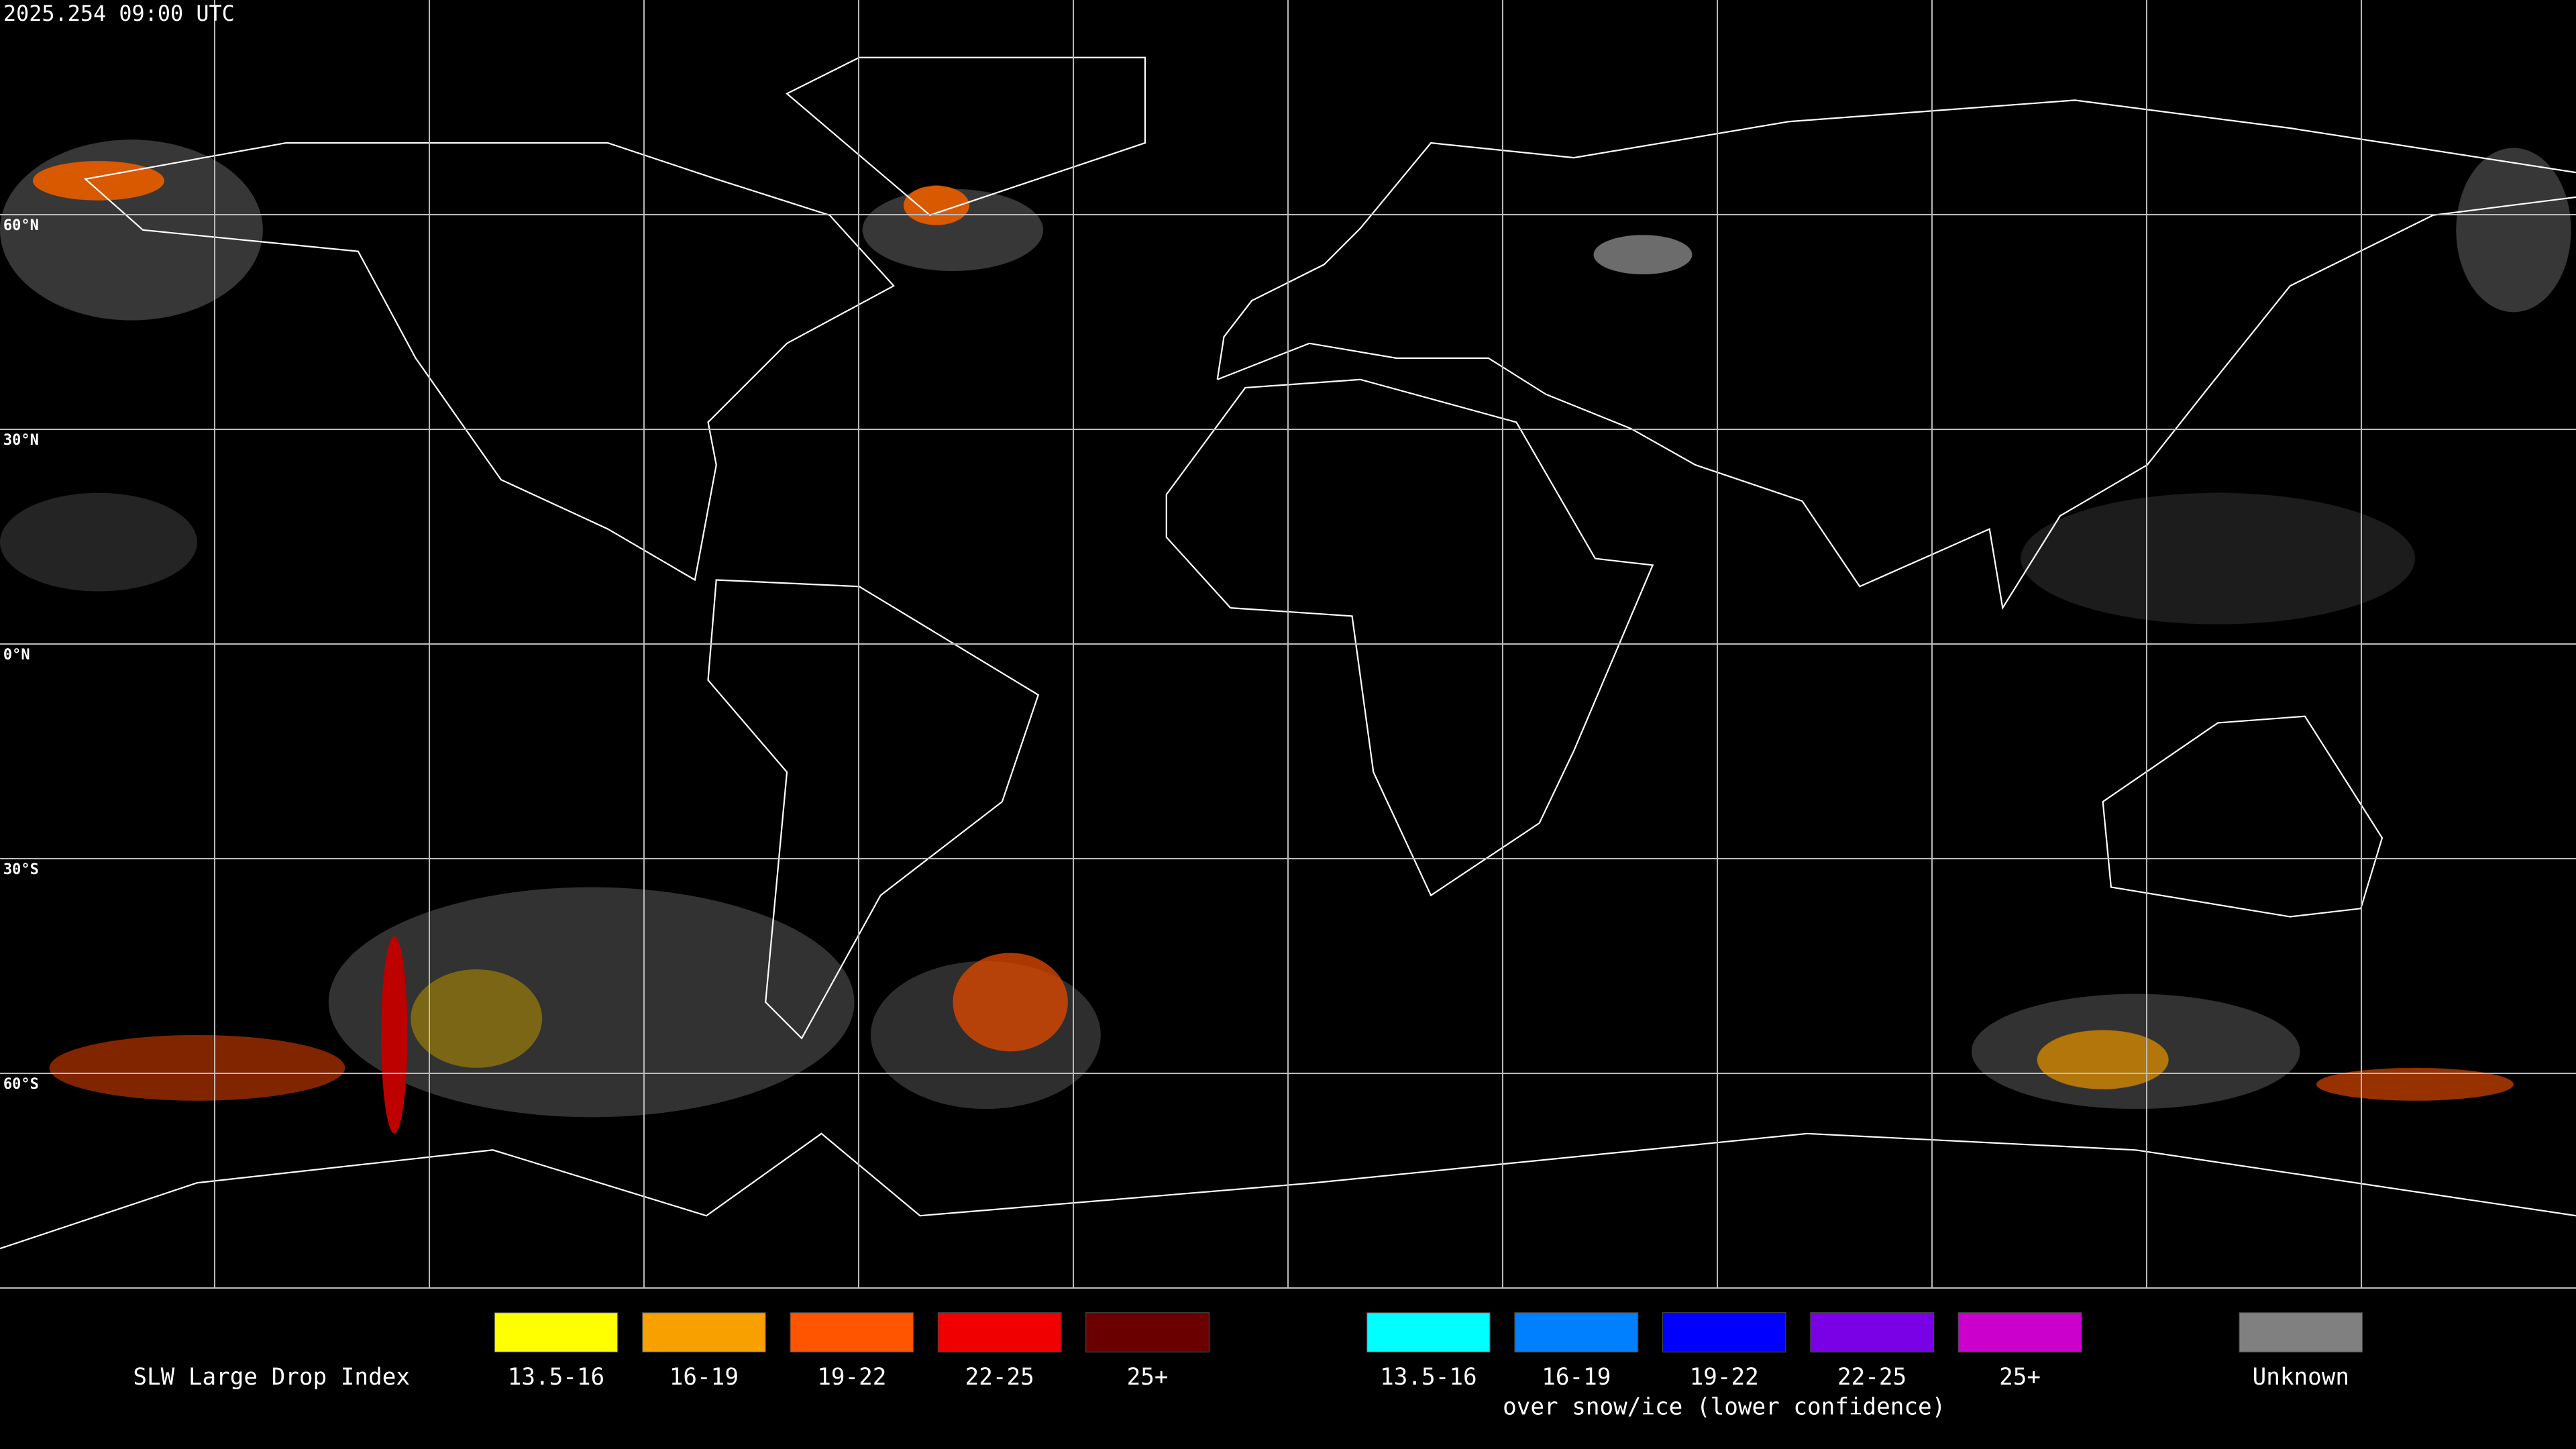  What do you see at coordinates (21, 440) in the screenshot?
I see `latitude-label: 30°N` at bounding box center [21, 440].